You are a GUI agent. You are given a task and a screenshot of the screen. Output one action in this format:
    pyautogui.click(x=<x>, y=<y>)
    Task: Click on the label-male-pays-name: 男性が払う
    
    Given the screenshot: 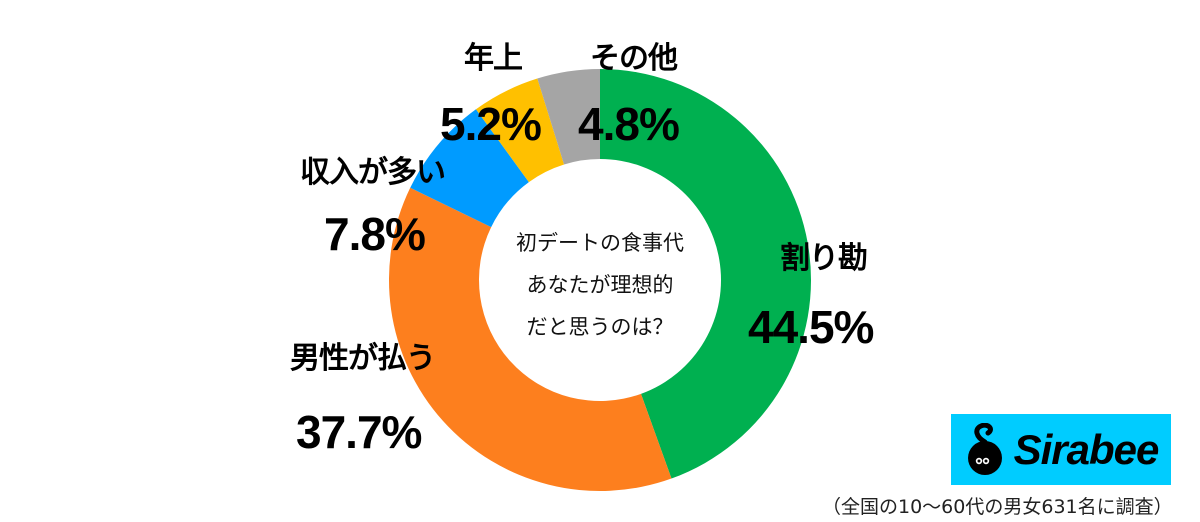 What is the action you would take?
    pyautogui.click(x=363, y=358)
    